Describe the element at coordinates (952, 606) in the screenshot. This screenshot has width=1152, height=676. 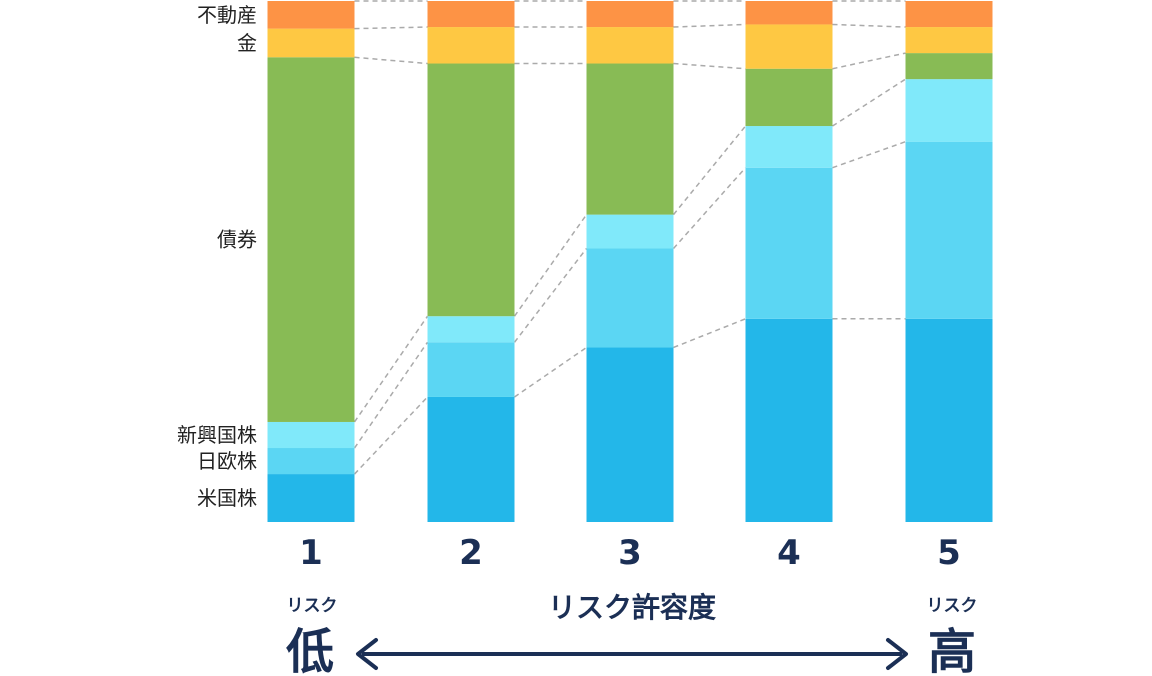
I see `high-risk-caption: リスク` at that location.